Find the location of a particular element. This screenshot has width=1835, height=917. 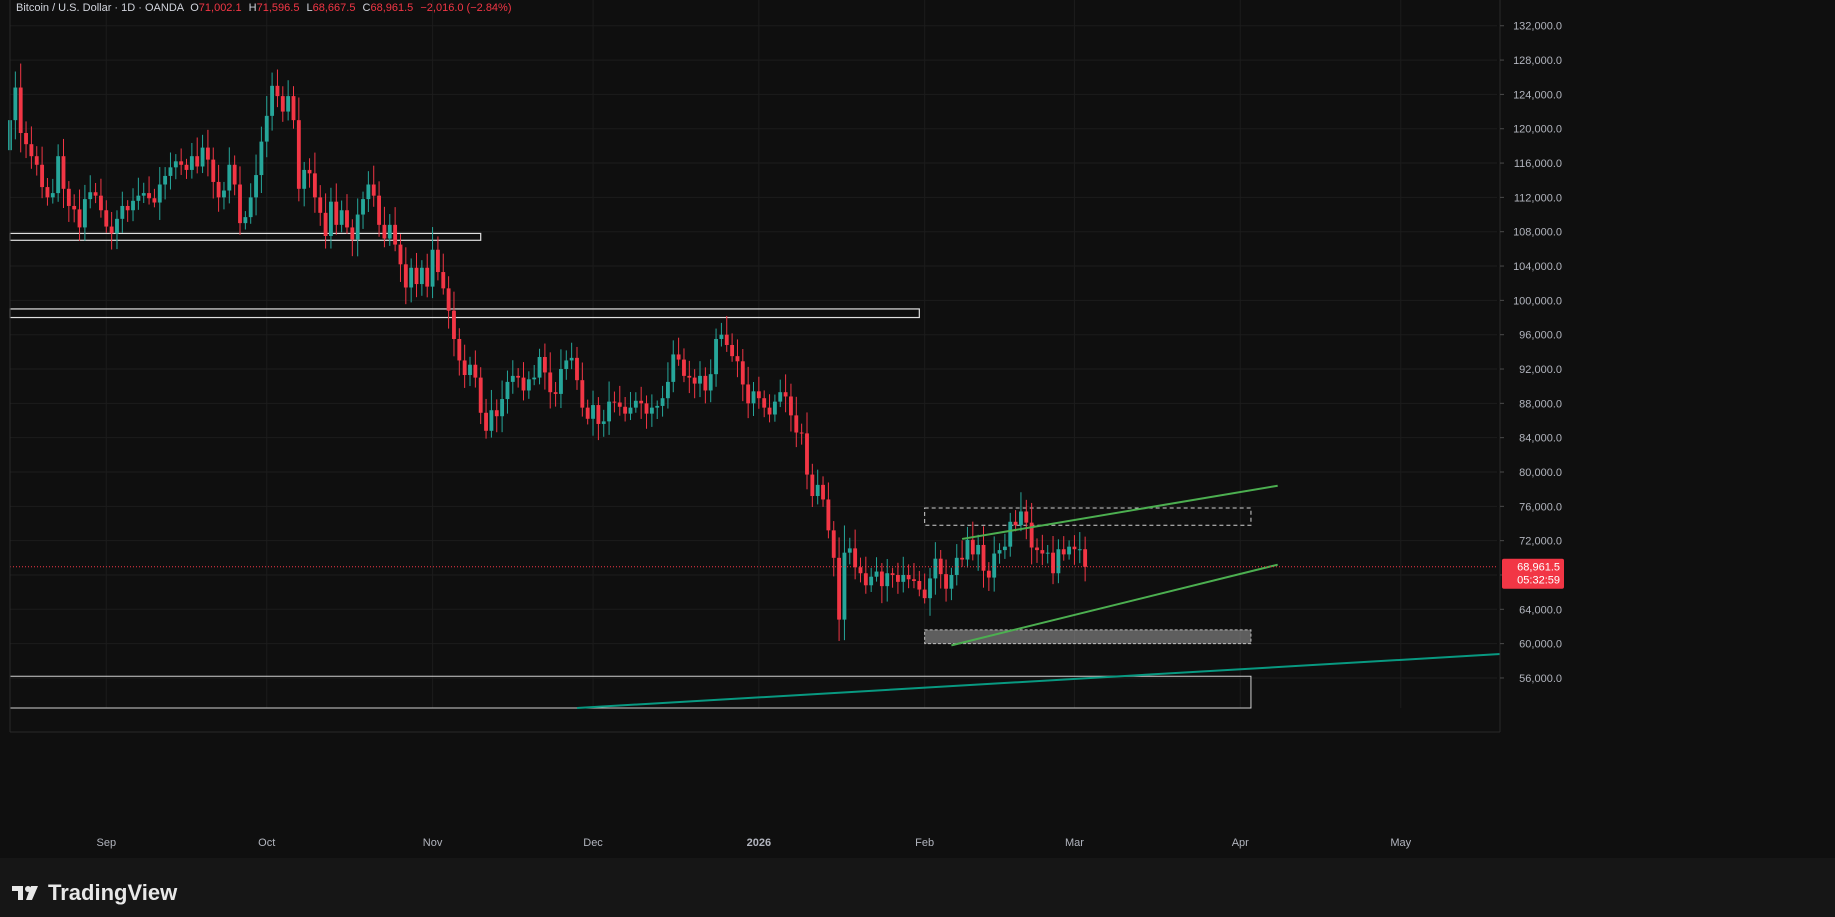

zone-box-dashed is located at coordinates (1088, 516).